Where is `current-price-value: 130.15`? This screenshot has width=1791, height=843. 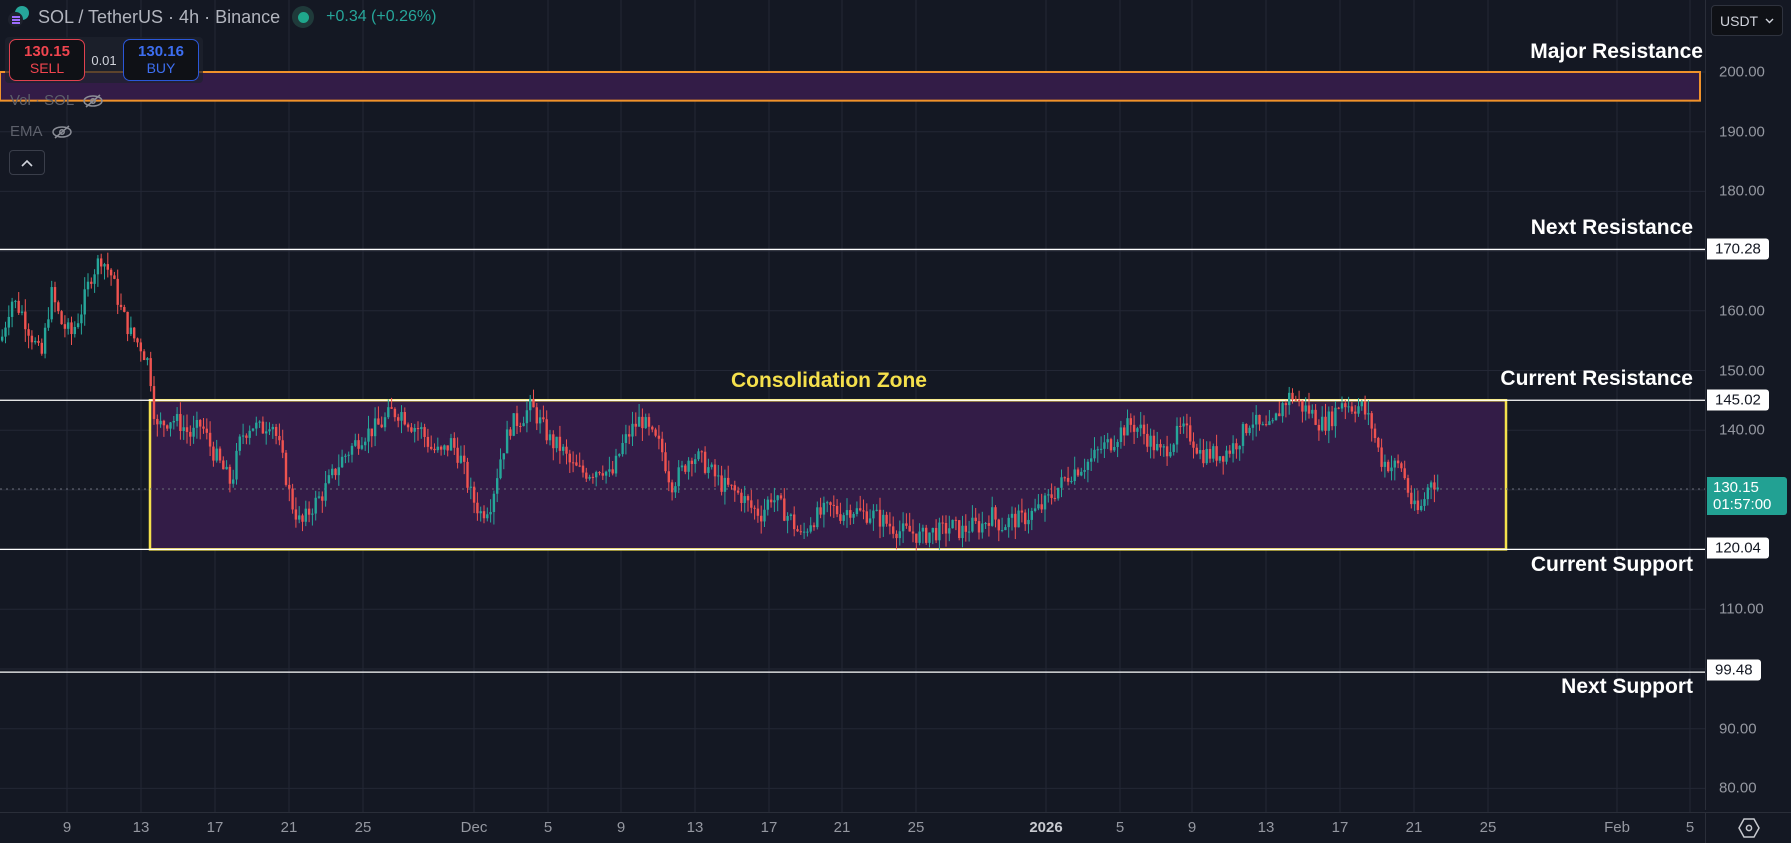
current-price-value: 130.15 is located at coordinates (1736, 487).